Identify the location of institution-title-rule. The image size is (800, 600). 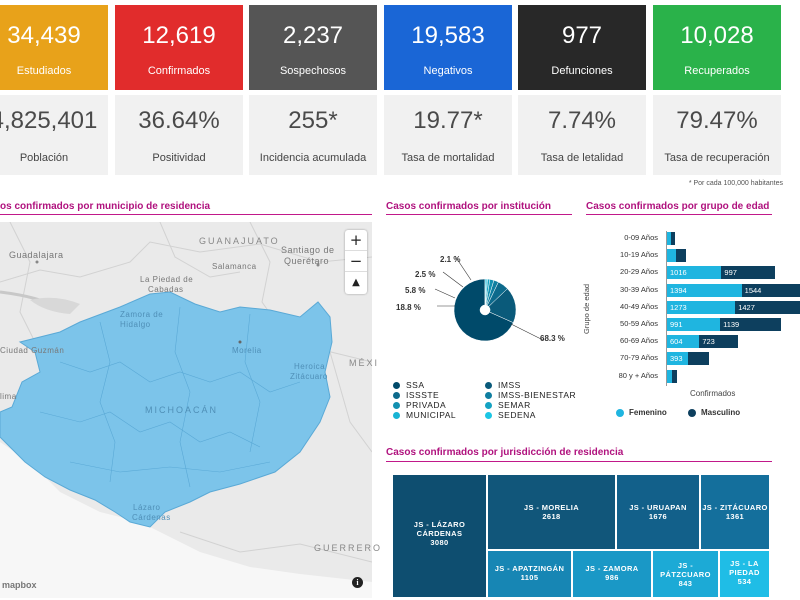
(479, 214).